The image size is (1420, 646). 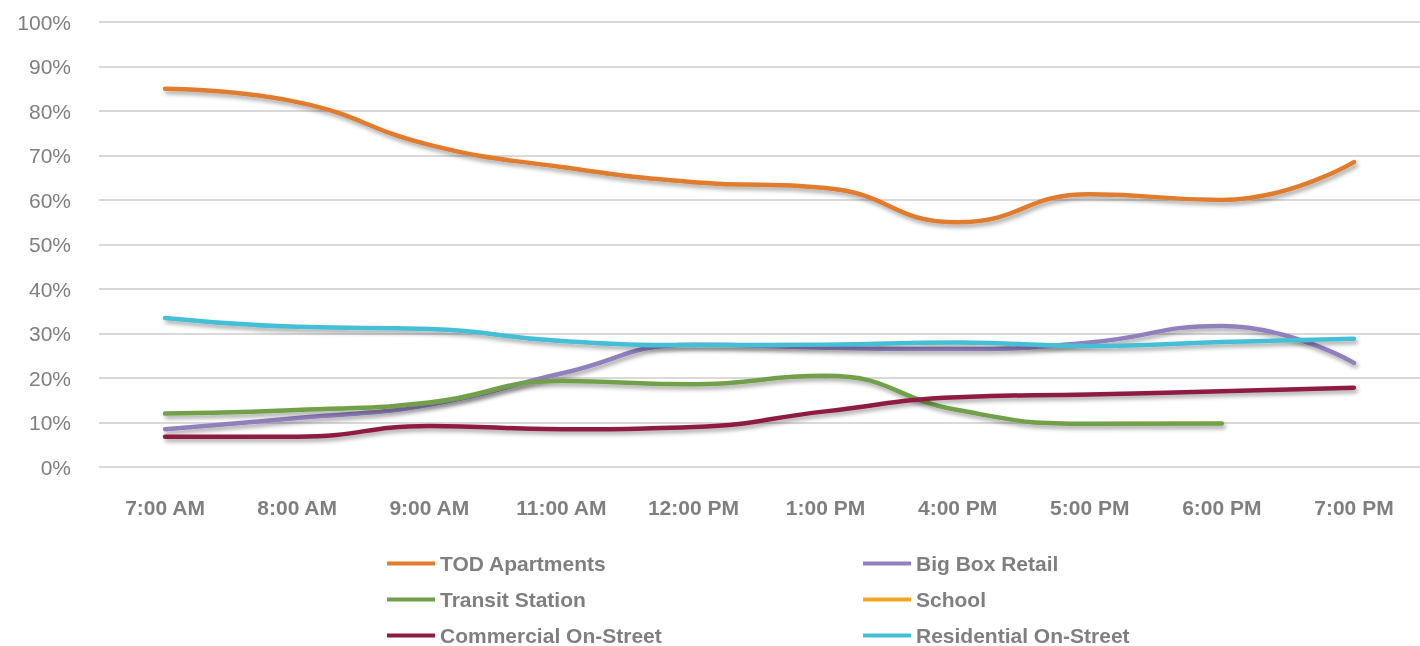 I want to click on y-tick-label: 60%, so click(x=49, y=200).